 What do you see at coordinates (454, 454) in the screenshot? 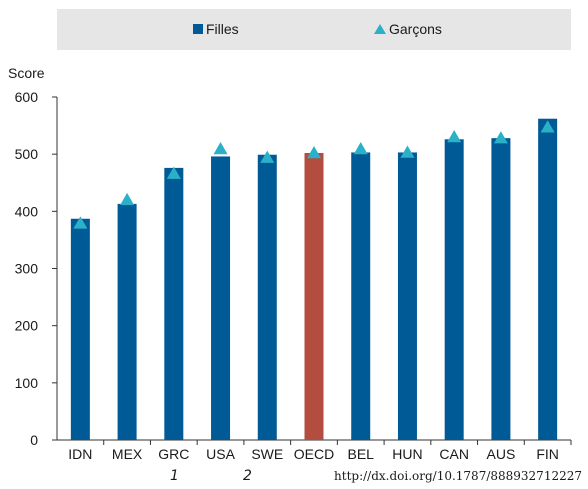
I see `x-tick-label: CAN` at bounding box center [454, 454].